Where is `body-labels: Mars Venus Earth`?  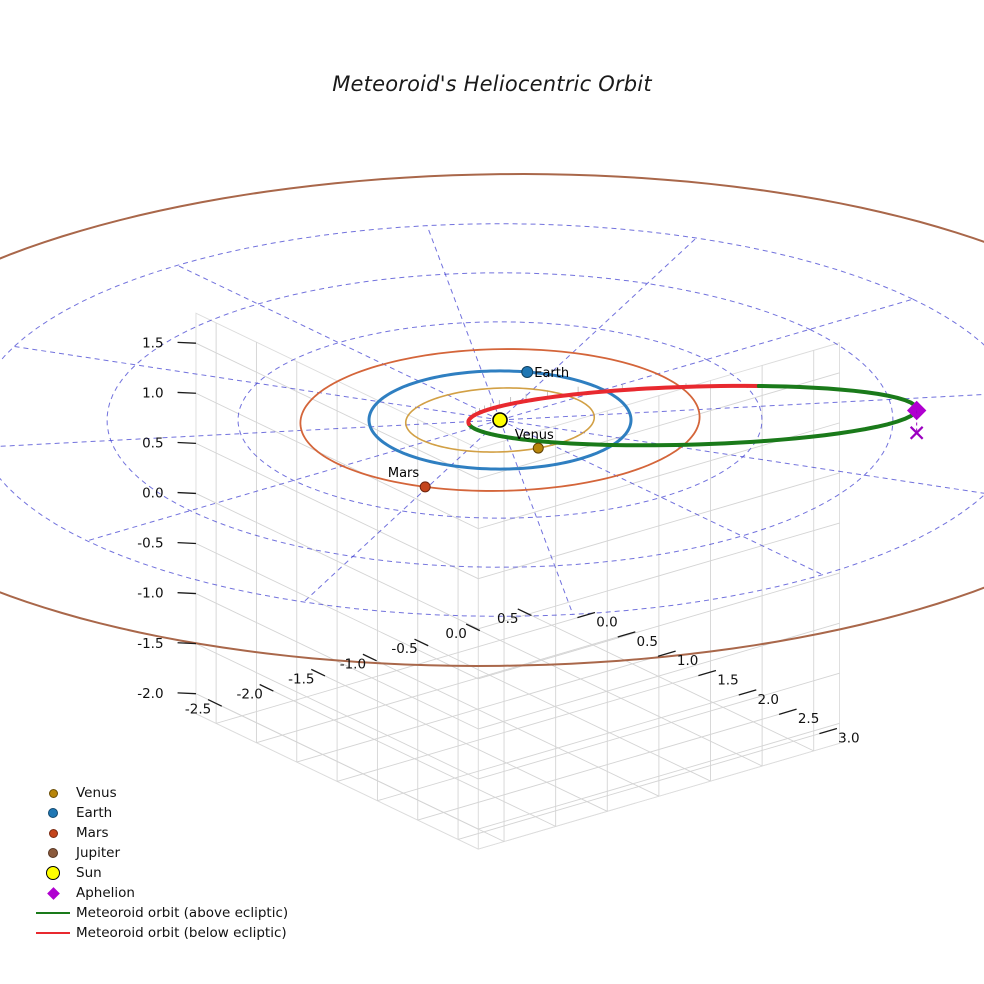
body-labels: Mars Venus Earth is located at coordinates (478, 423).